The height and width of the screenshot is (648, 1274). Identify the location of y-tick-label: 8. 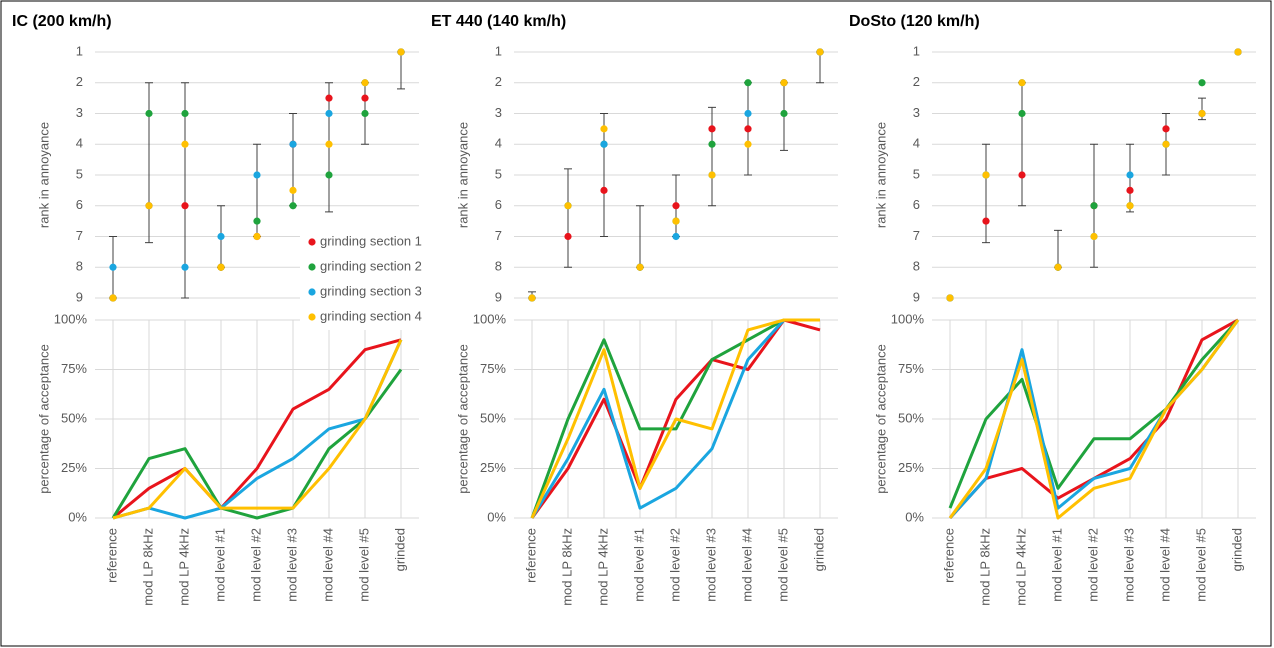
(79, 266).